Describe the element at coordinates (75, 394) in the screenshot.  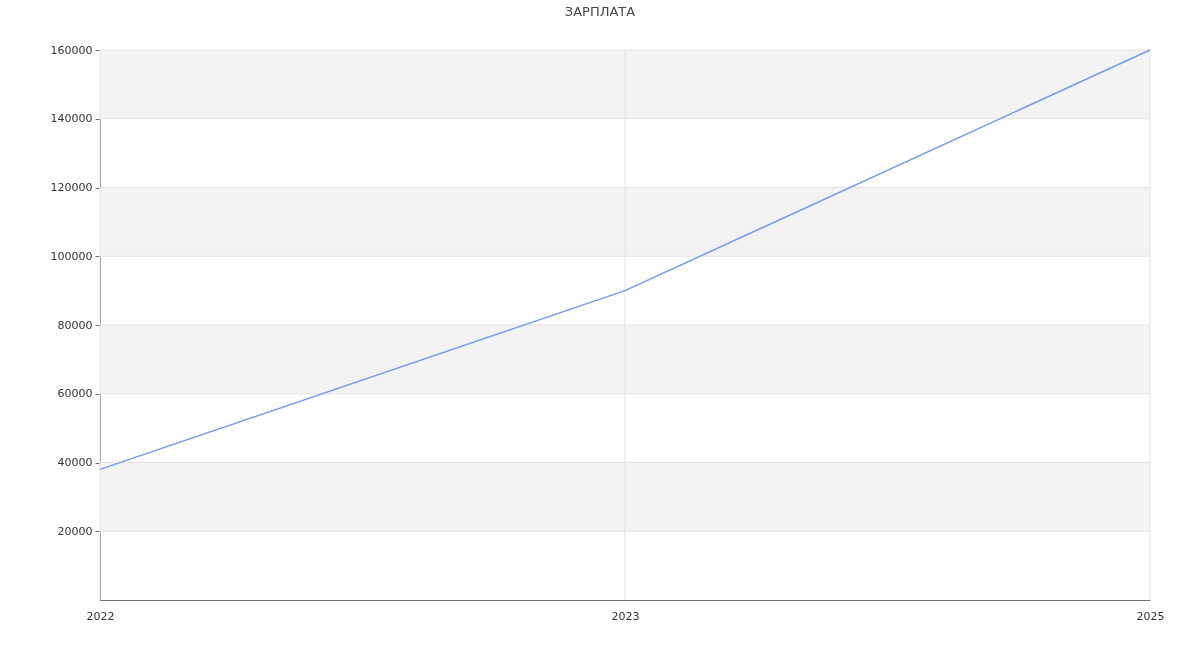
I see `y-tick-label: 60000` at that location.